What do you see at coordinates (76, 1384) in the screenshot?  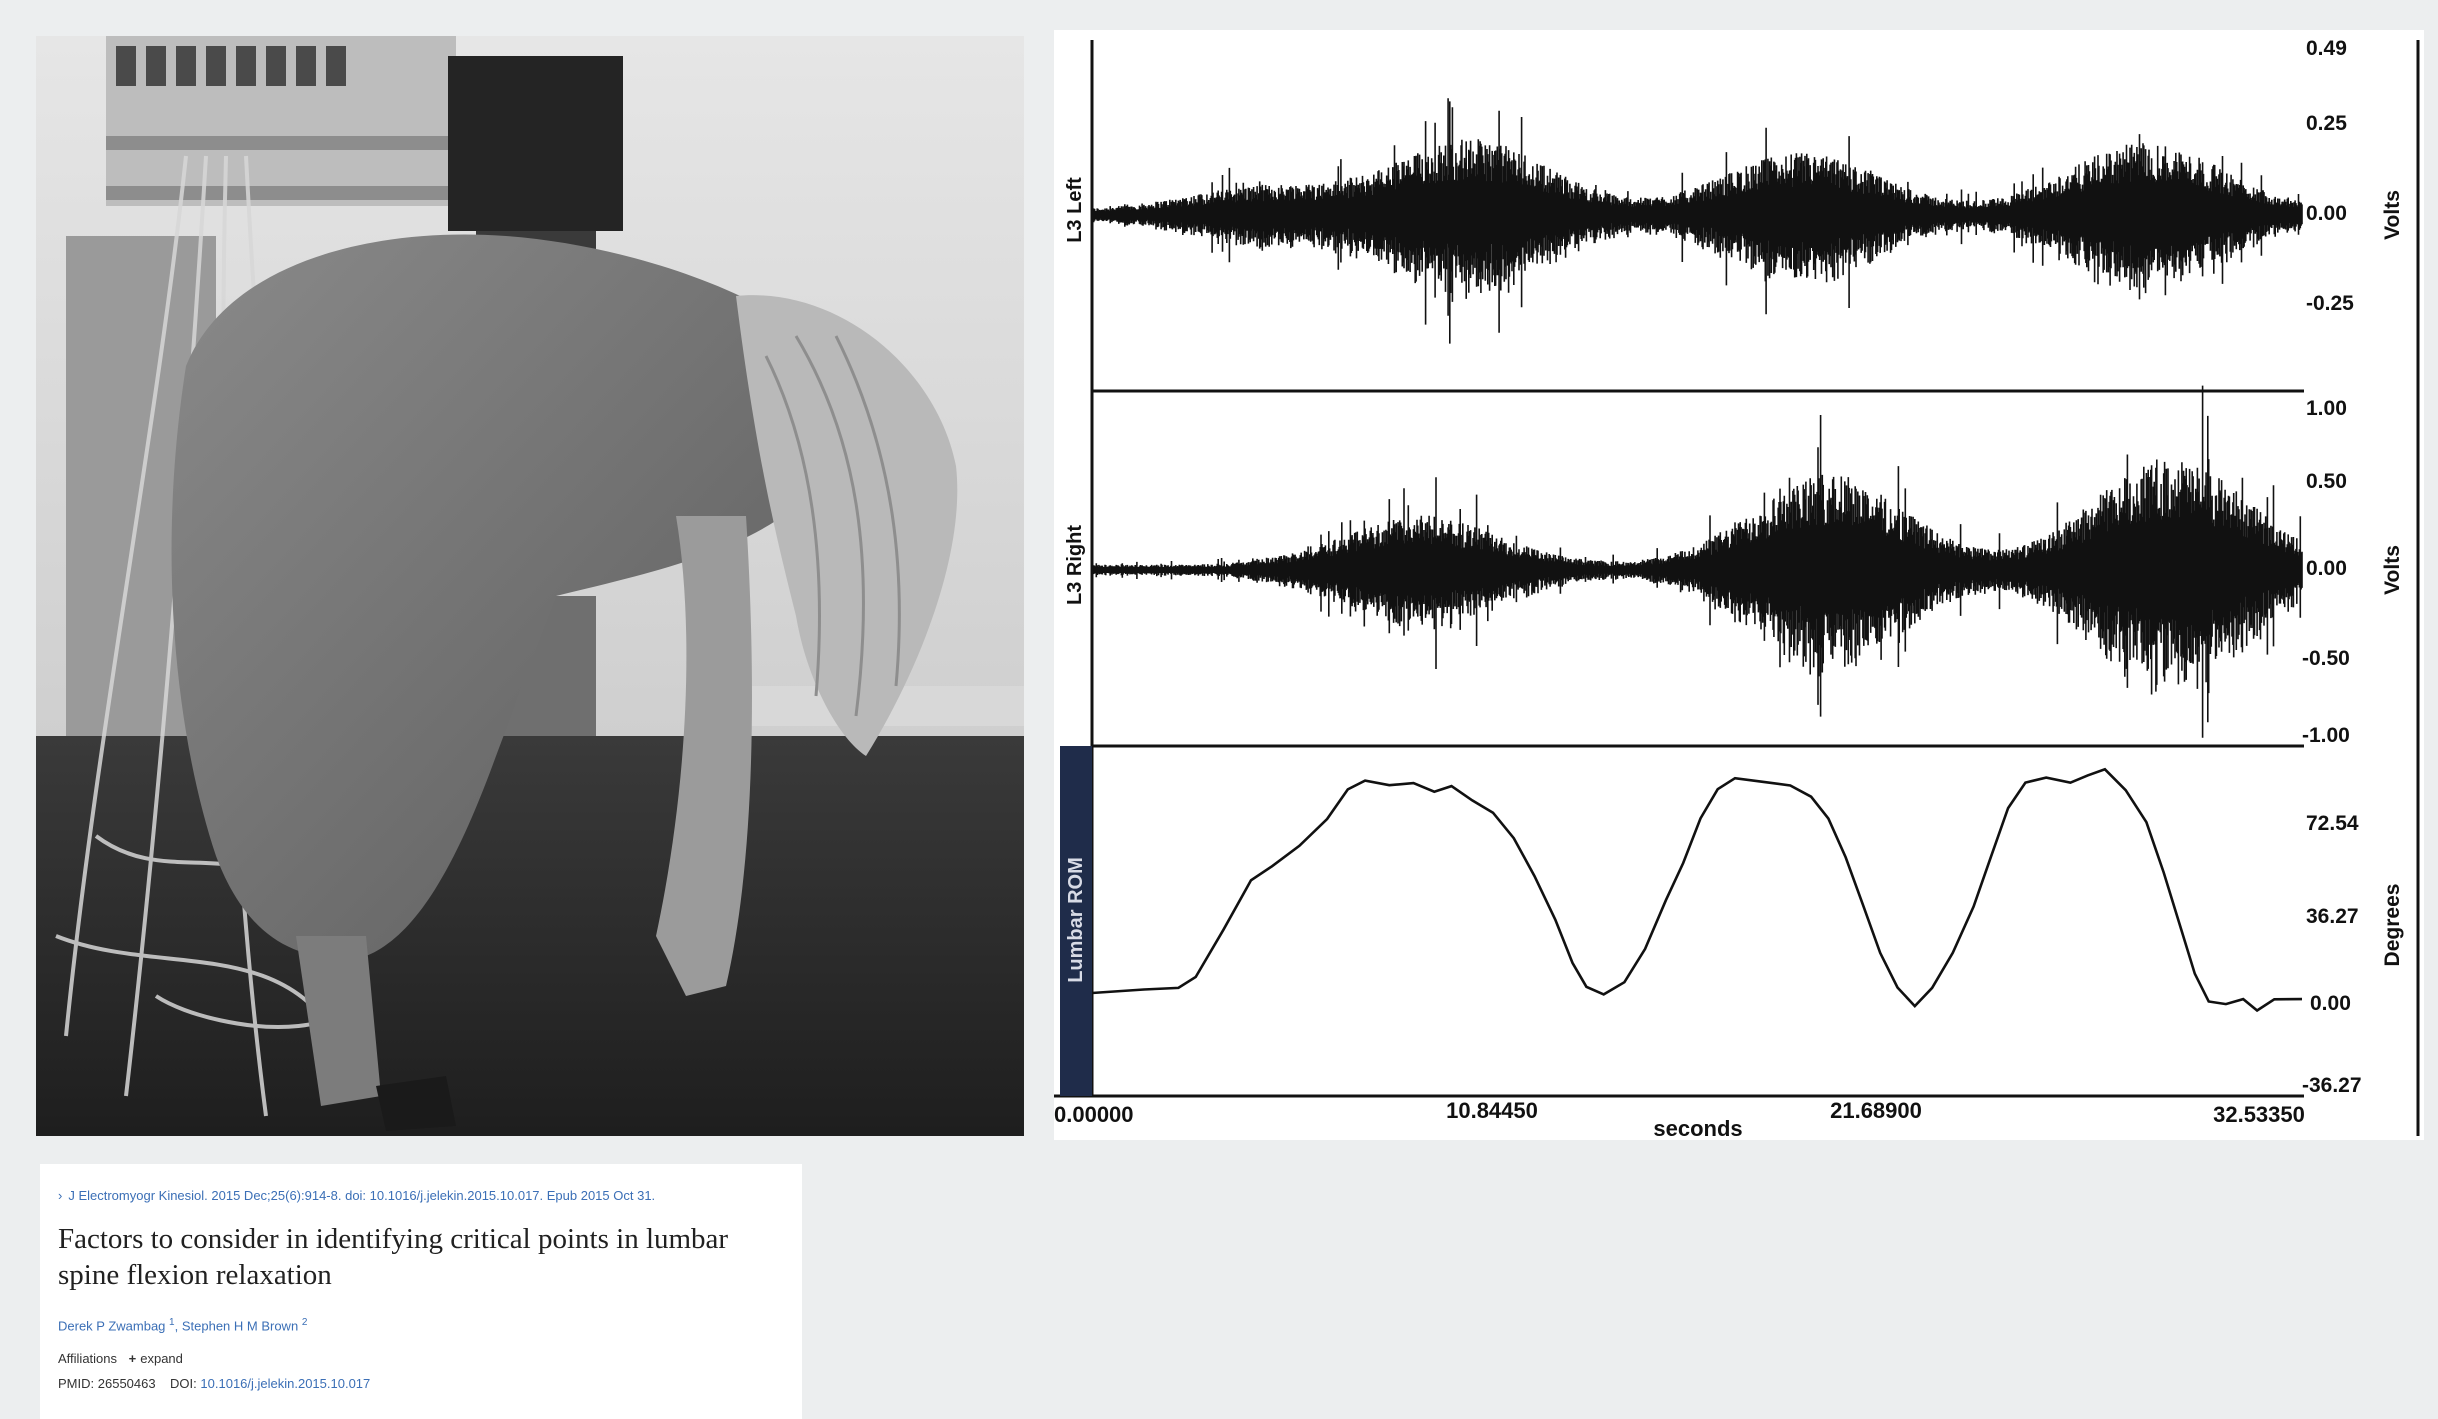 I see `pmid-label: PMID:` at bounding box center [76, 1384].